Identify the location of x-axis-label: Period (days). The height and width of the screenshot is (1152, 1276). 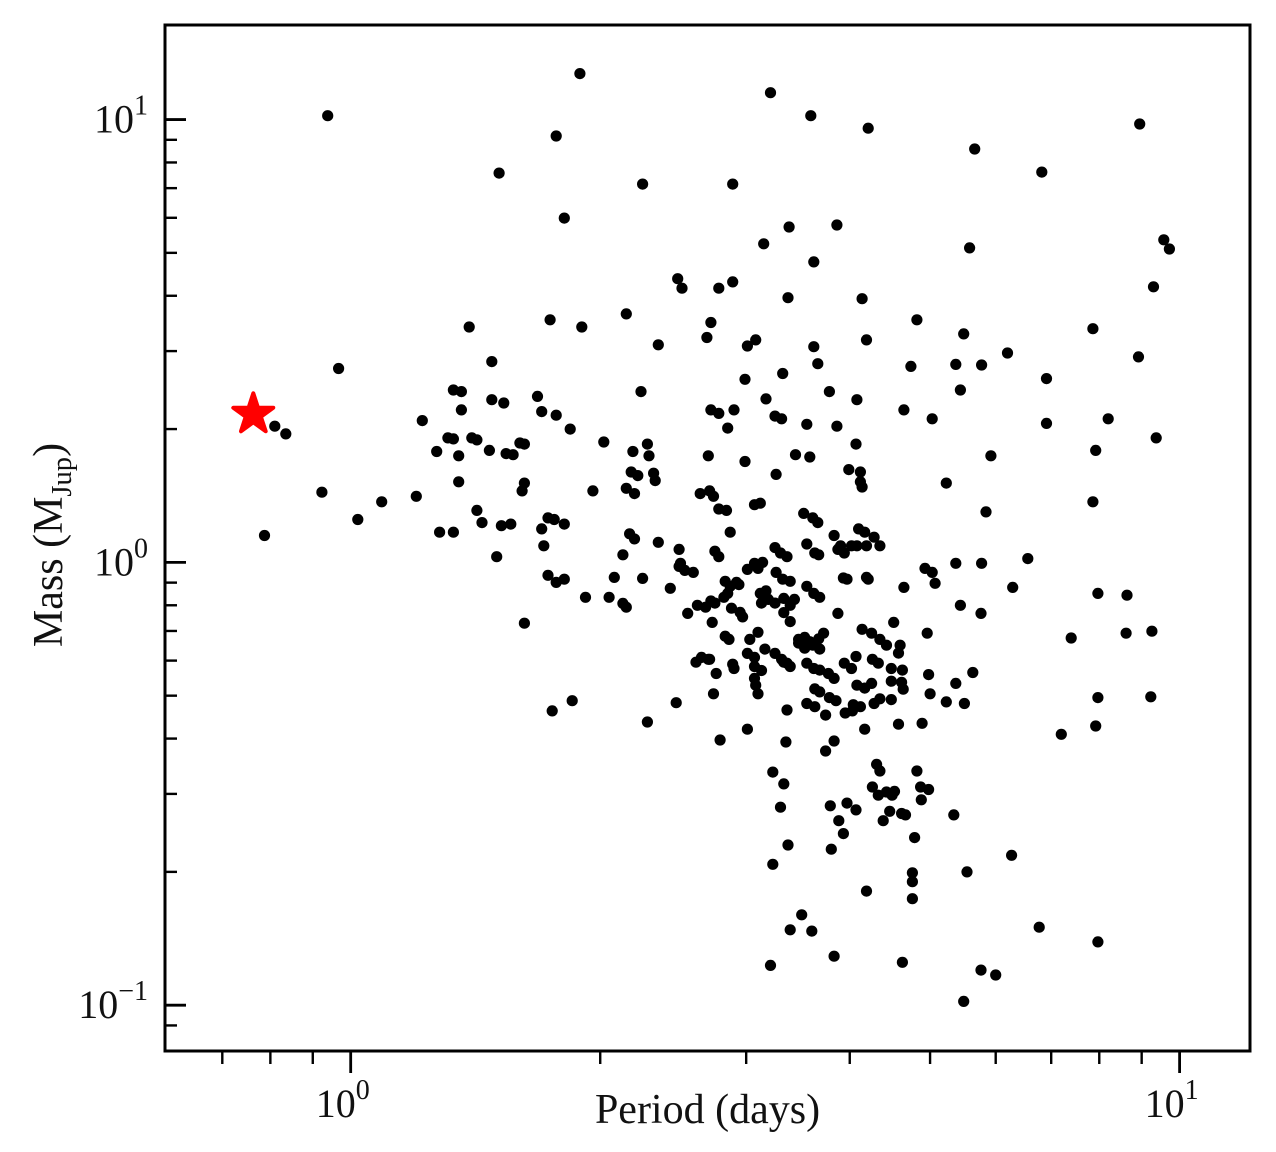
(707, 1110).